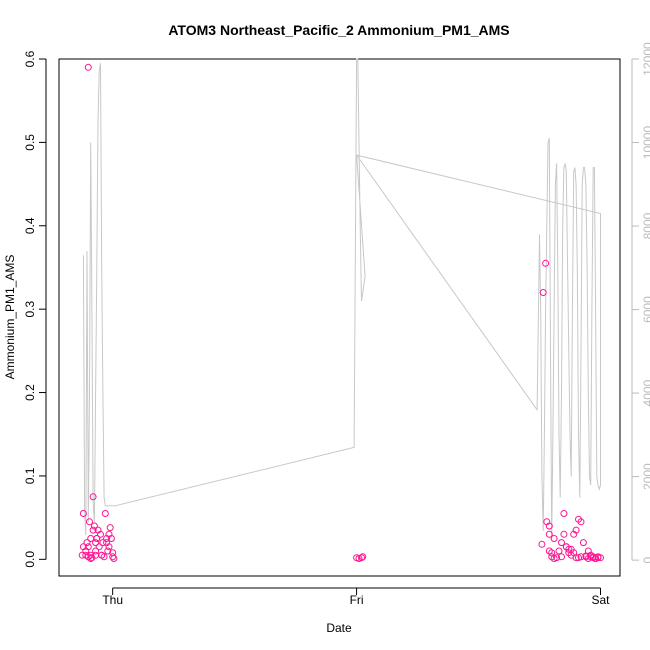  I want to click on right-tick-label: 8000, so click(645, 225).